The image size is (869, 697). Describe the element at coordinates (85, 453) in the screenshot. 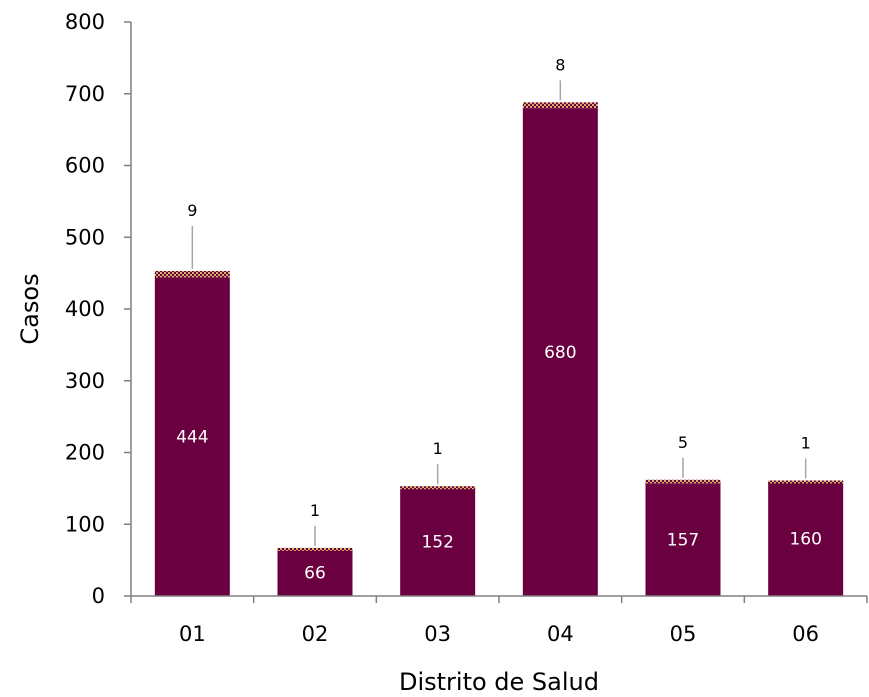

I see `y-tick-label: 200` at that location.